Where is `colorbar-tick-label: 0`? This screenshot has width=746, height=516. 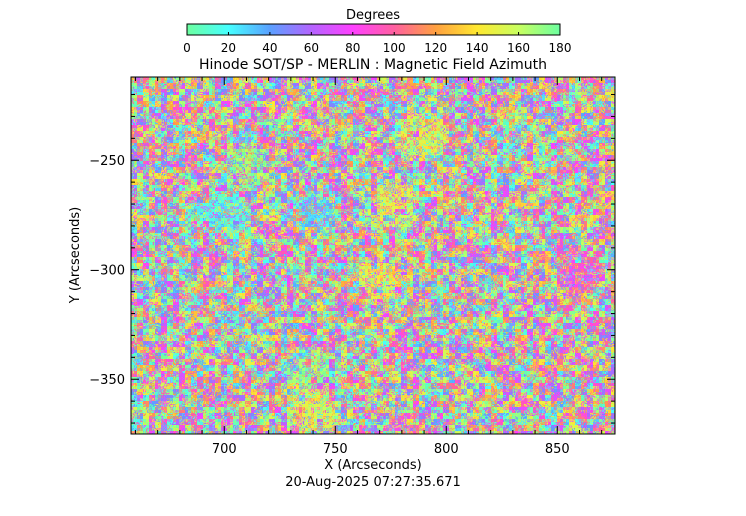
colorbar-tick-label: 0 is located at coordinates (187, 48).